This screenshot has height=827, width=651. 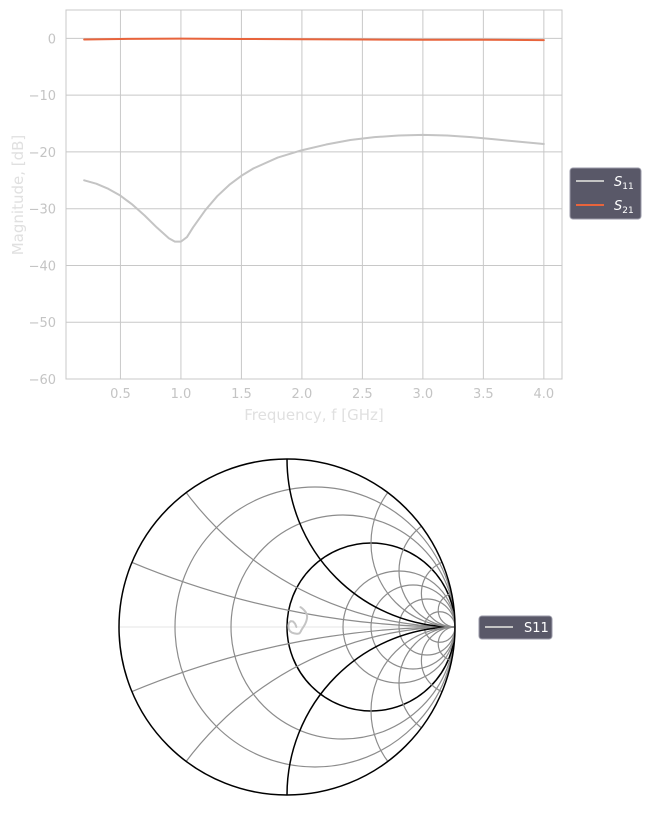 What do you see at coordinates (18, 195) in the screenshot?
I see `y-axis-title: Magnitude, [dB]` at bounding box center [18, 195].